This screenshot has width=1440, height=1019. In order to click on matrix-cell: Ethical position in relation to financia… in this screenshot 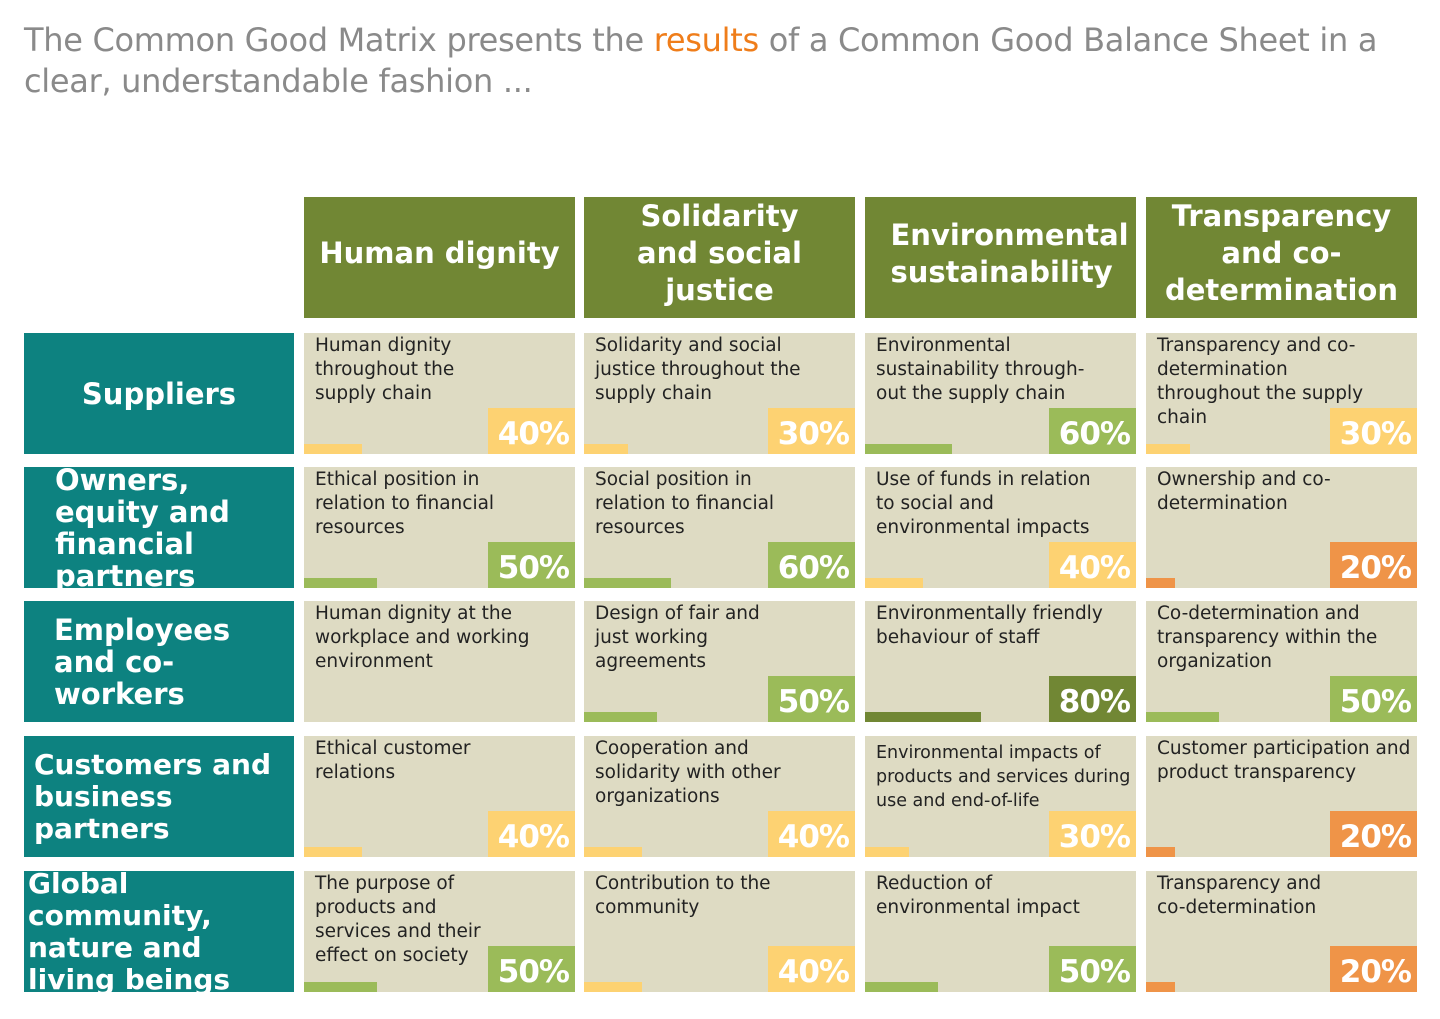, I will do `click(439, 527)`.